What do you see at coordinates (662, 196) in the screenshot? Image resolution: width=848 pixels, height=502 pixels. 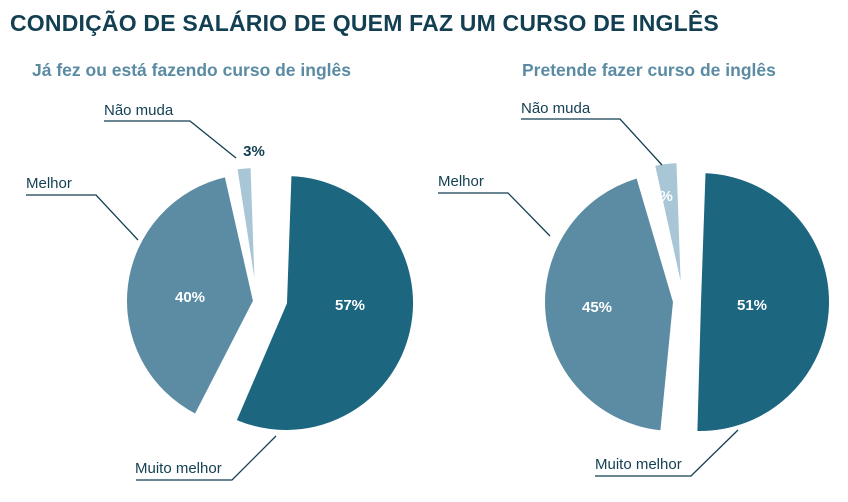 I see `pie-1-value-label-nao-muda: 4%` at bounding box center [662, 196].